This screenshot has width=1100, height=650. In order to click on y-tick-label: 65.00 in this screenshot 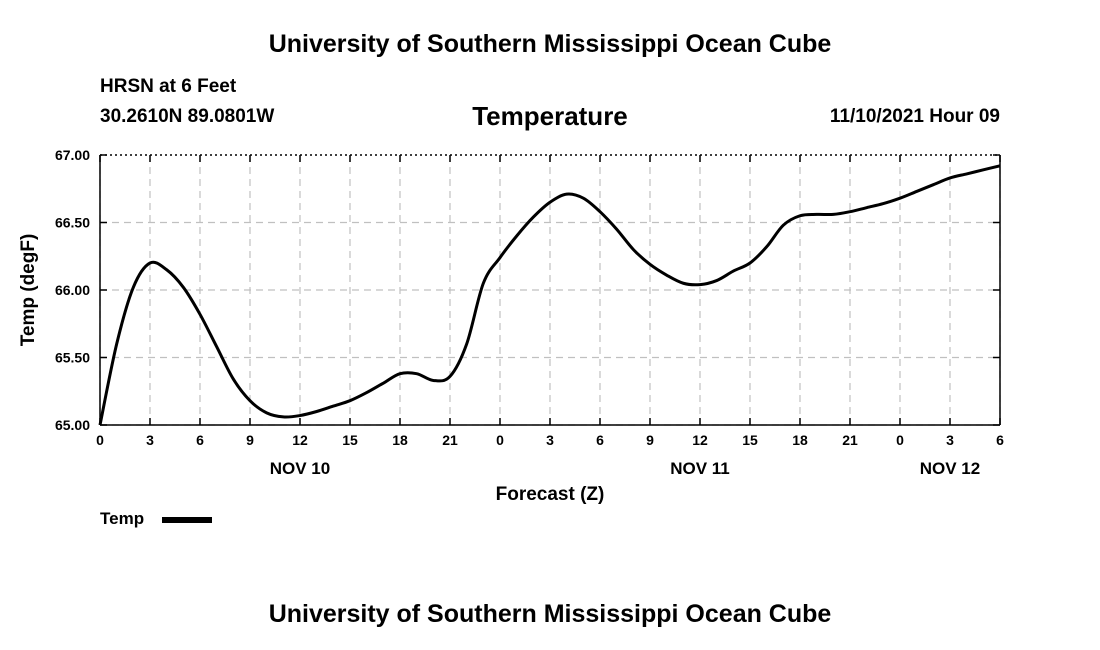, I will do `click(72, 425)`.